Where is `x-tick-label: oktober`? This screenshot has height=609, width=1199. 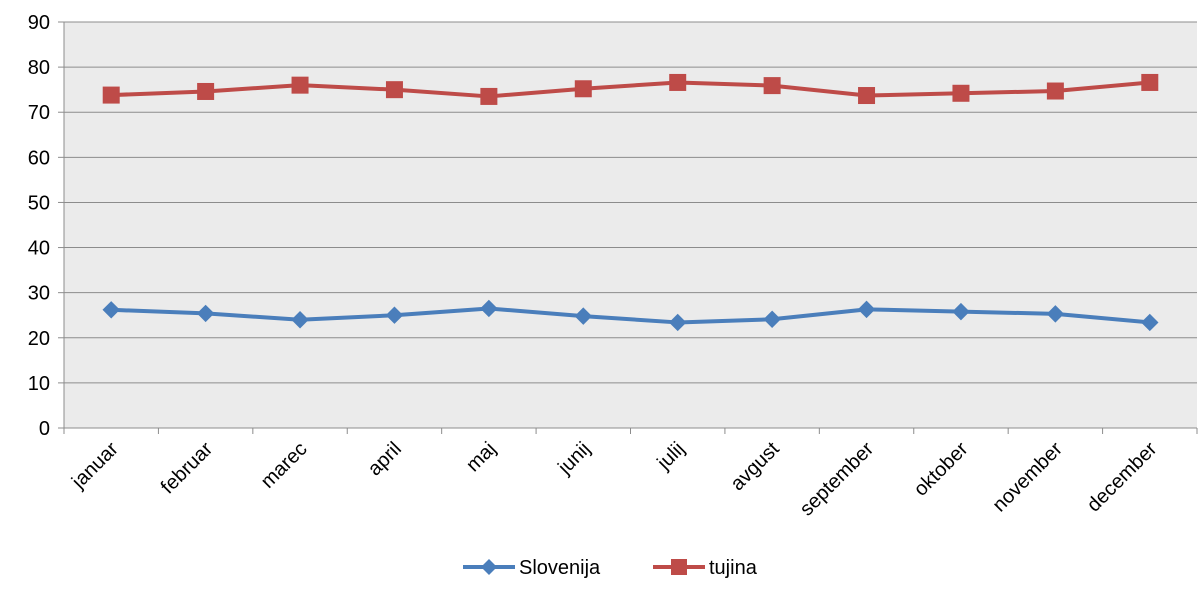 x-tick-label: oktober is located at coordinates (941, 469).